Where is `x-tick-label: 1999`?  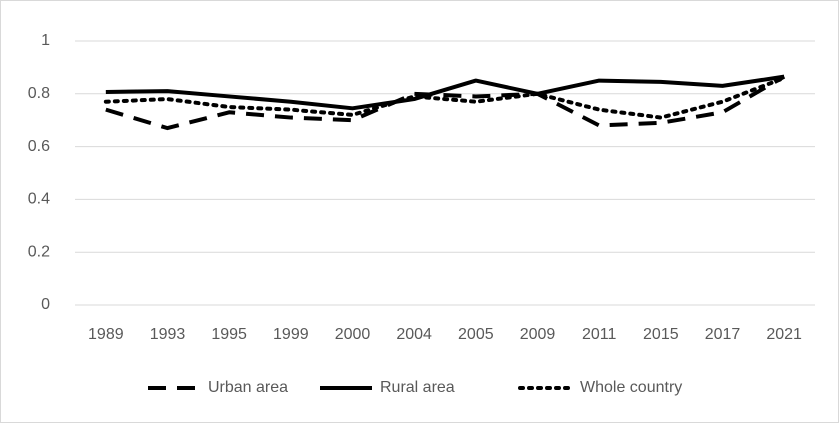
x-tick-label: 1999 is located at coordinates (291, 334).